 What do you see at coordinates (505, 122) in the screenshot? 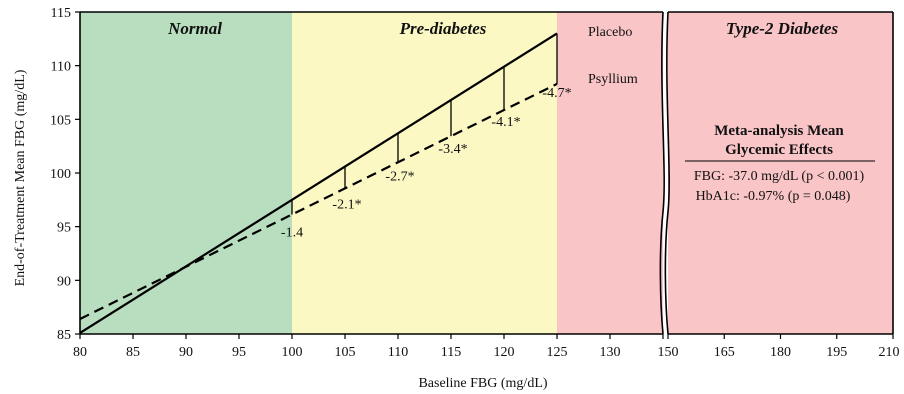
I see `difference-label: -4.1*` at bounding box center [505, 122].